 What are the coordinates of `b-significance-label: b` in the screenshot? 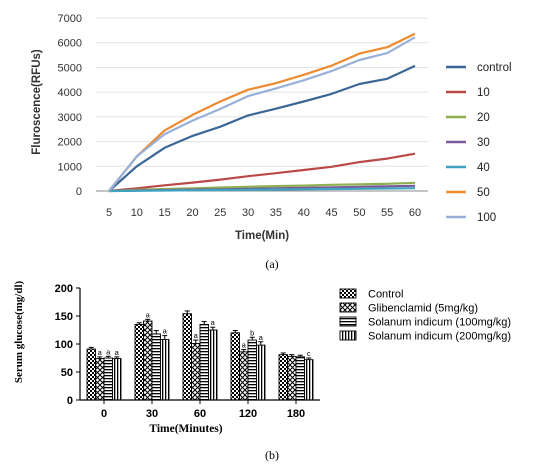 It's located at (252, 332).